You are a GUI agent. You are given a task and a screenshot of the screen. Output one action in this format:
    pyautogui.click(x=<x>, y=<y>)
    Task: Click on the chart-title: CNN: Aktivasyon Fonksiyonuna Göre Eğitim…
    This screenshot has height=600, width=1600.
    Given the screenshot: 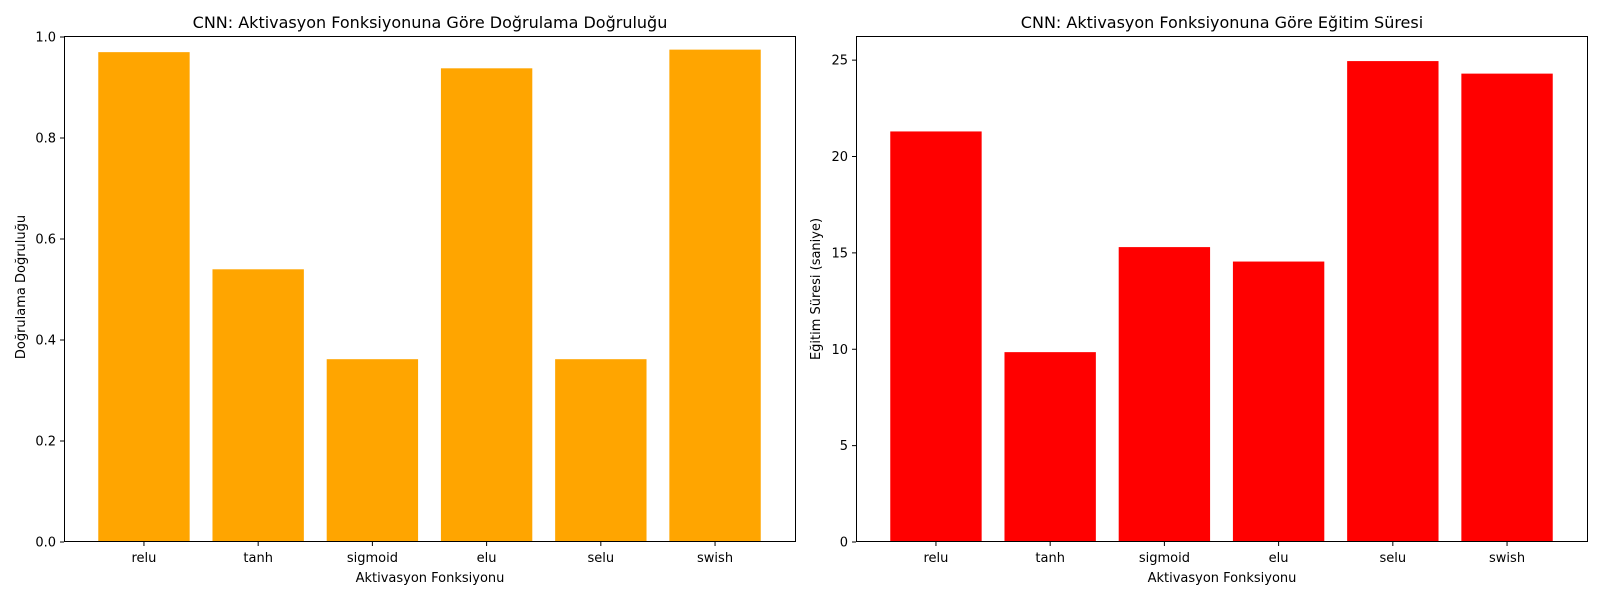 What is the action you would take?
    pyautogui.click(x=1222, y=22)
    